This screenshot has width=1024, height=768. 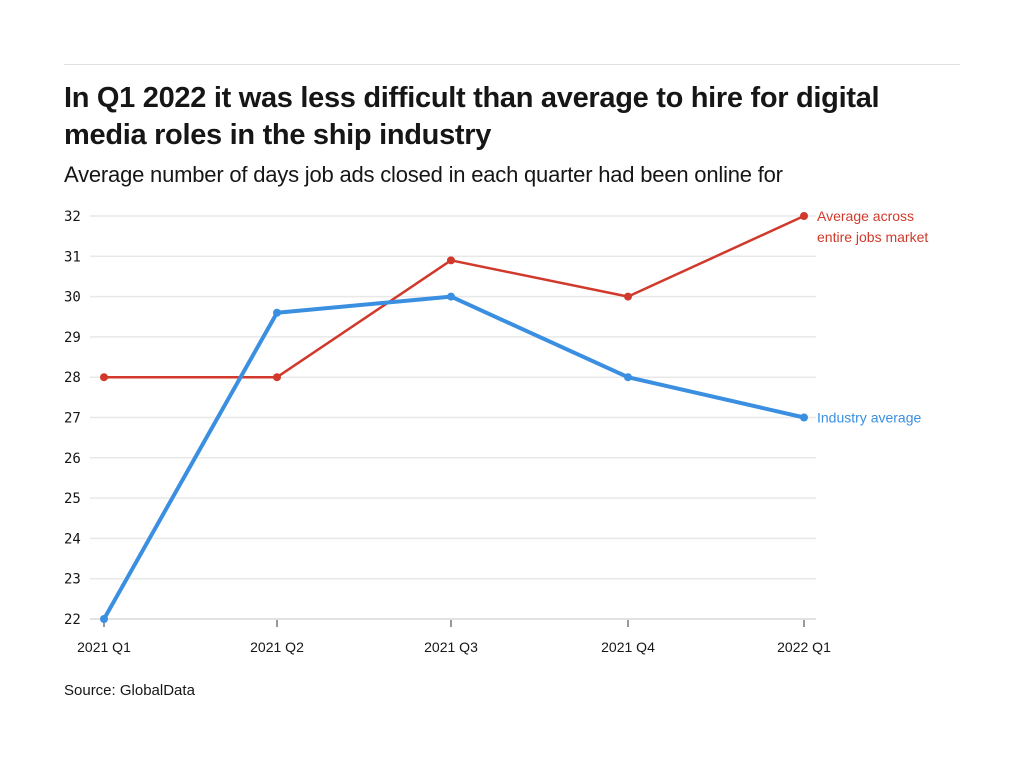 What do you see at coordinates (72, 580) in the screenshot?
I see `y-tick-label: 23` at bounding box center [72, 580].